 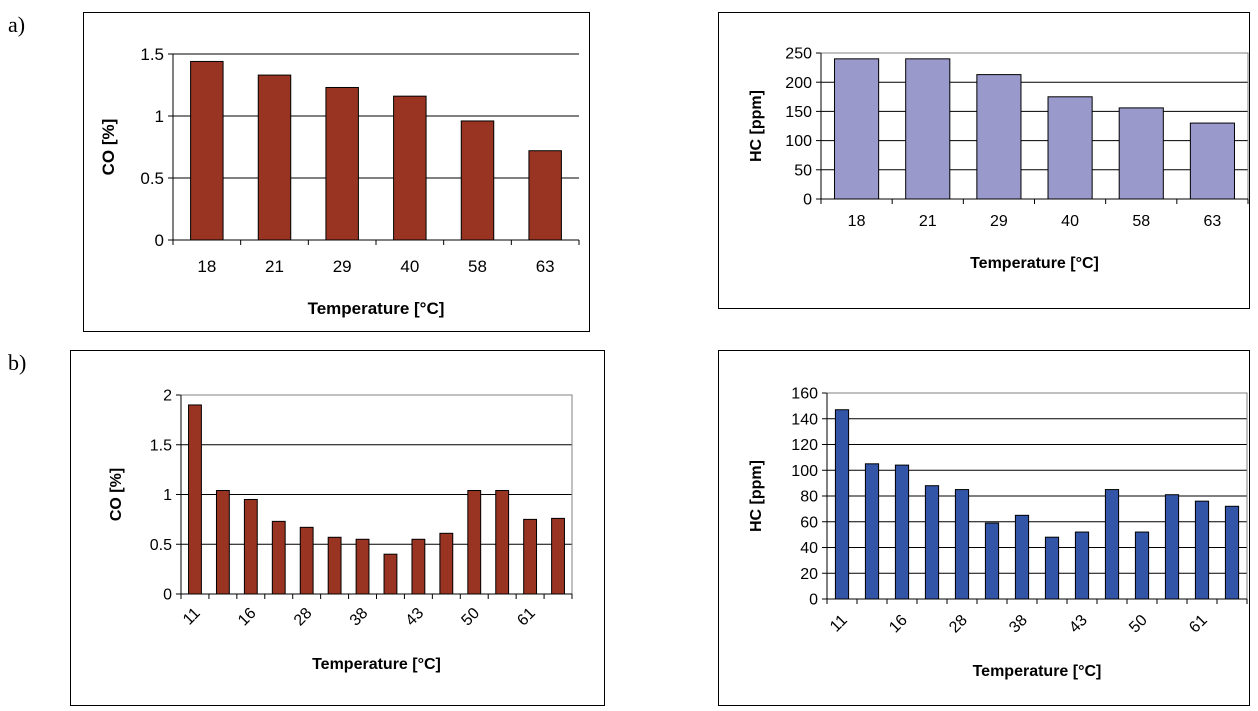 I want to click on y-tick-label: 200, so click(x=798, y=83).